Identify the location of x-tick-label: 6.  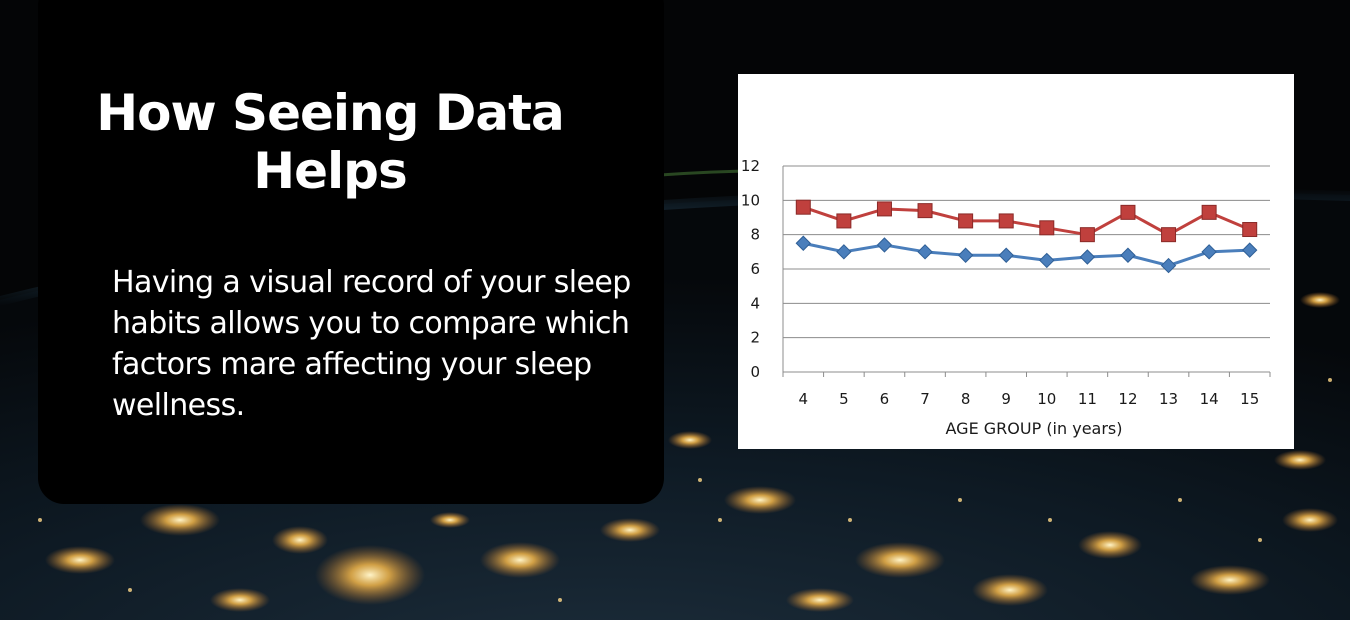
(885, 399).